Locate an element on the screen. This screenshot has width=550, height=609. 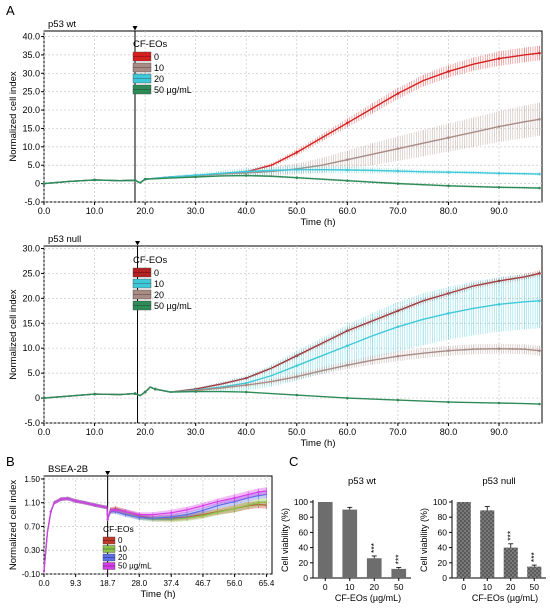
y-tick-label: 5.0 is located at coordinates (33, 165).